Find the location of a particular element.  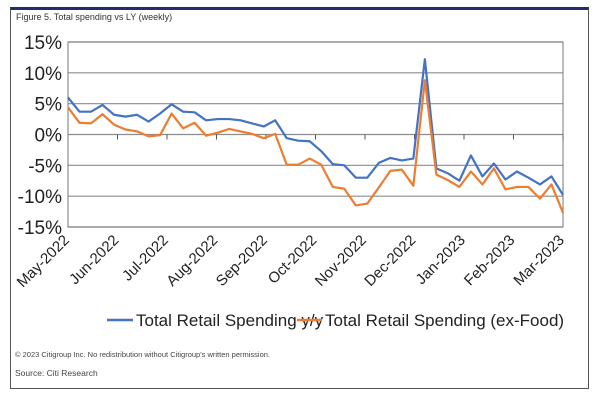

y-axis: 15% 10% 5% 0% -5% -10% -15% is located at coordinates (40, 136).